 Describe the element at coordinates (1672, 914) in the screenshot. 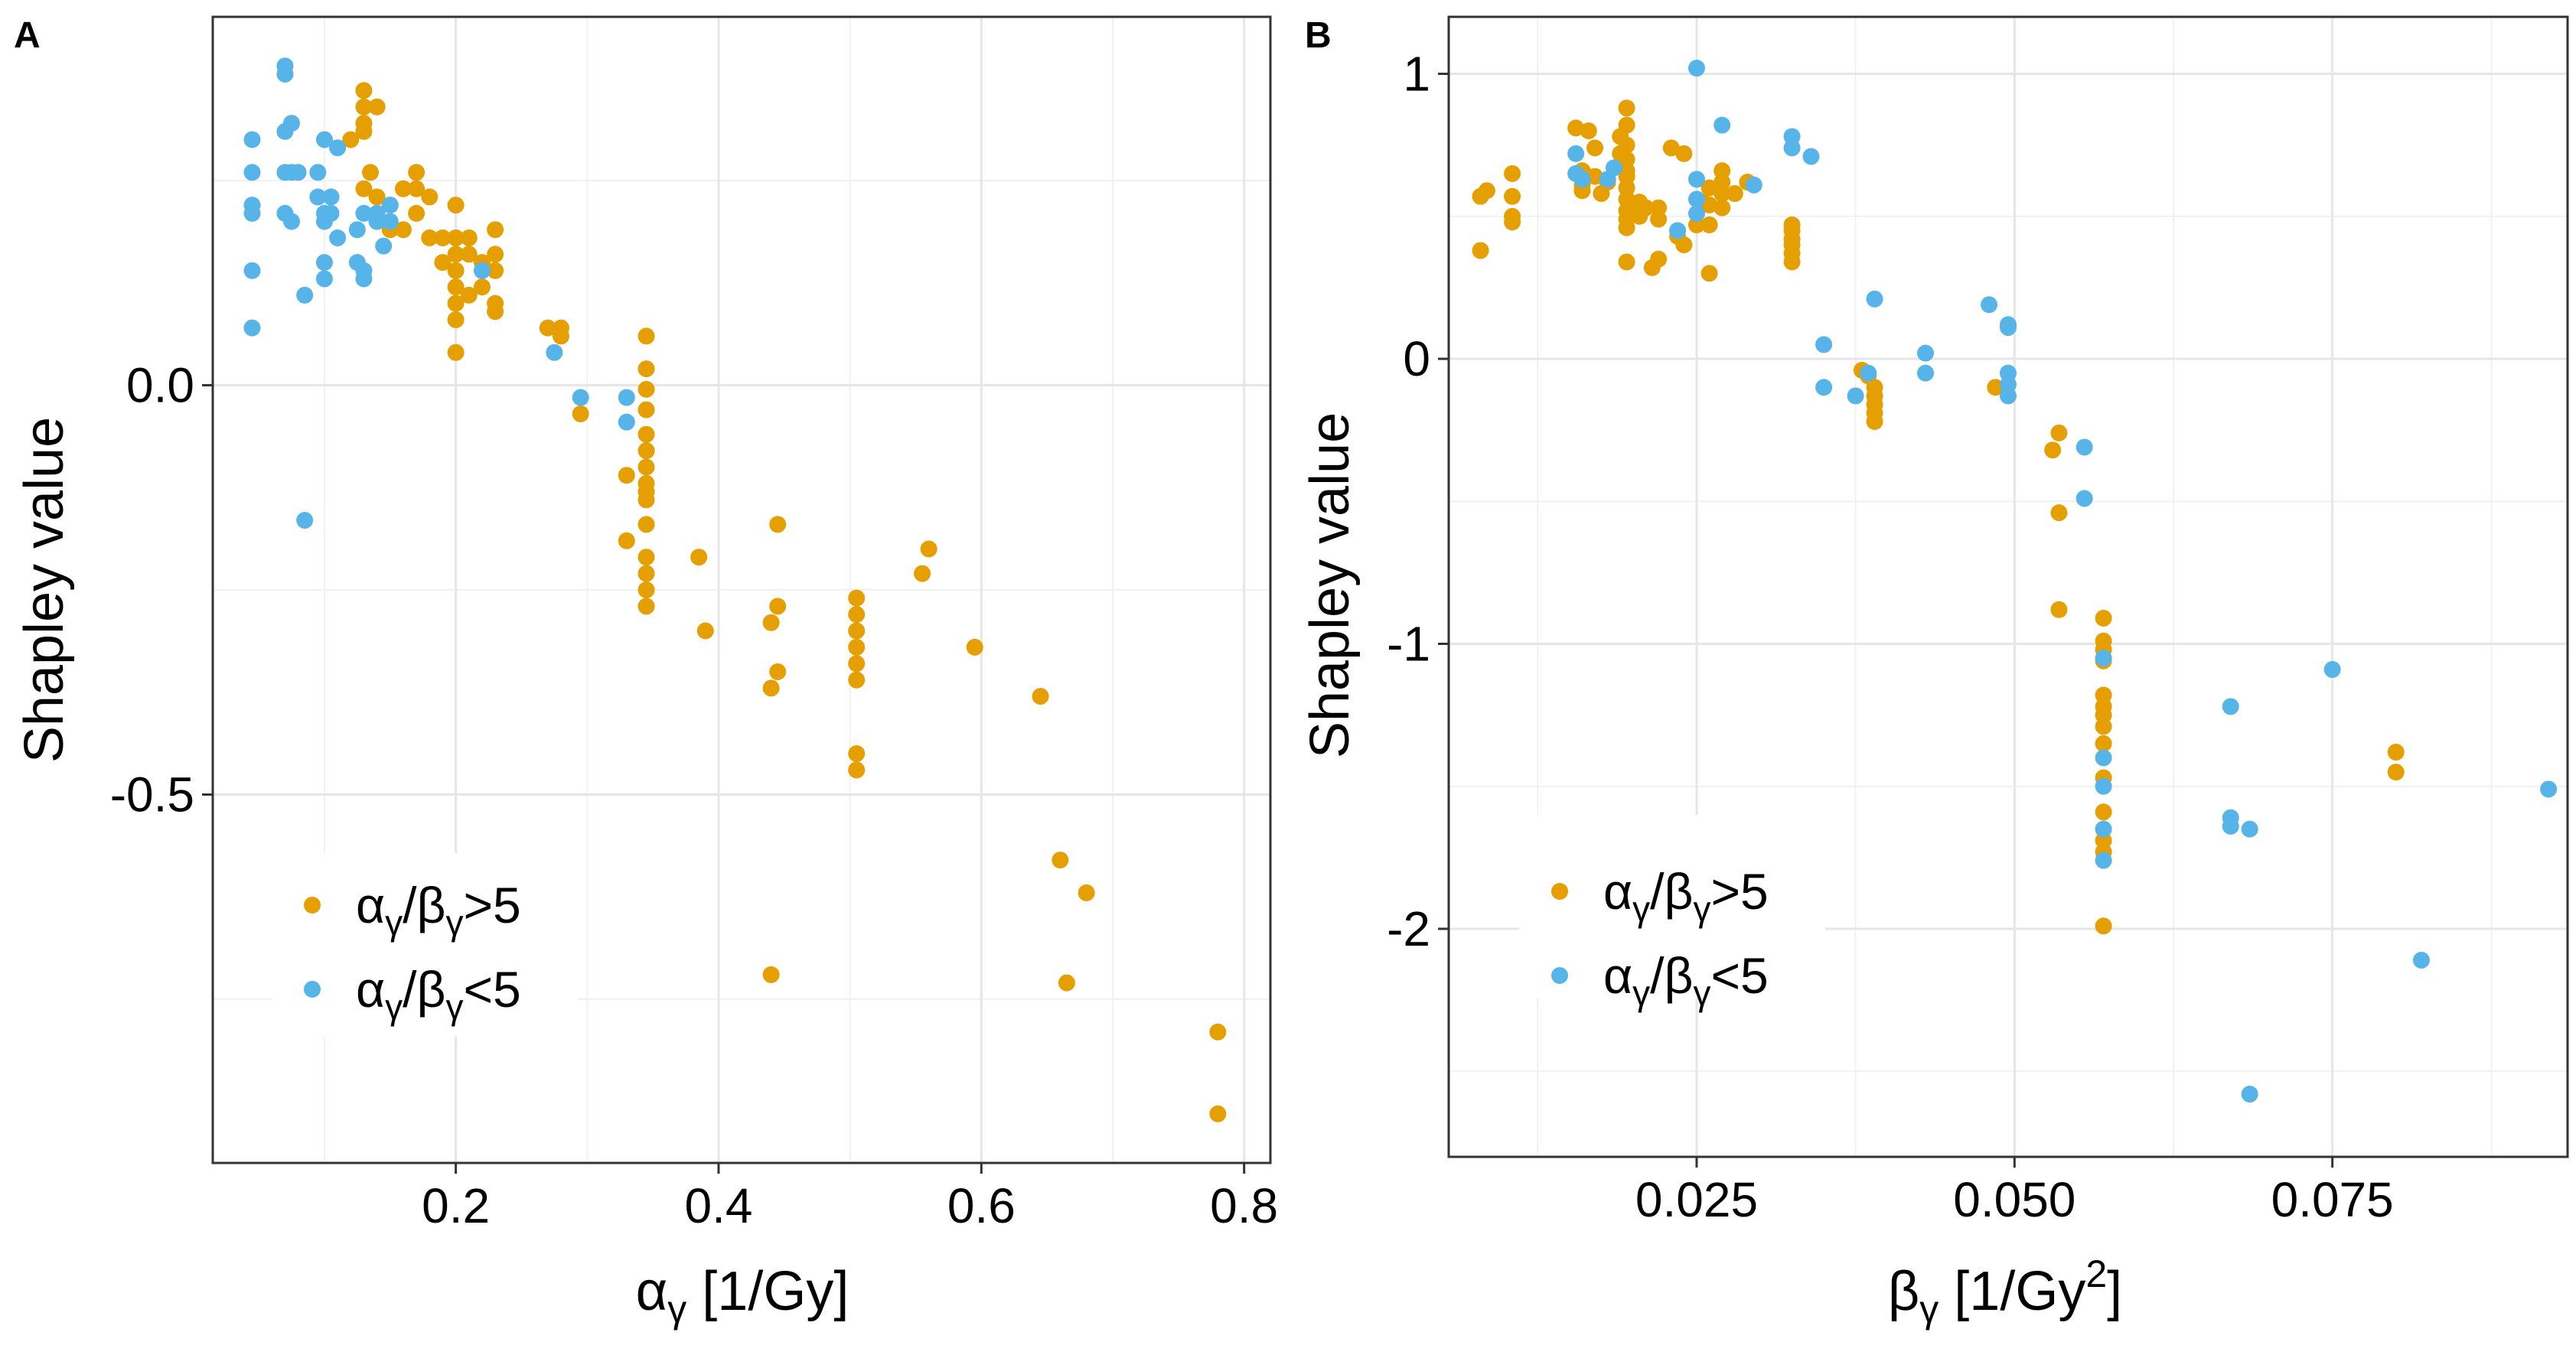

I see `panel-b-legend: αγ/βγ>5 αγ/βγ<5` at that location.